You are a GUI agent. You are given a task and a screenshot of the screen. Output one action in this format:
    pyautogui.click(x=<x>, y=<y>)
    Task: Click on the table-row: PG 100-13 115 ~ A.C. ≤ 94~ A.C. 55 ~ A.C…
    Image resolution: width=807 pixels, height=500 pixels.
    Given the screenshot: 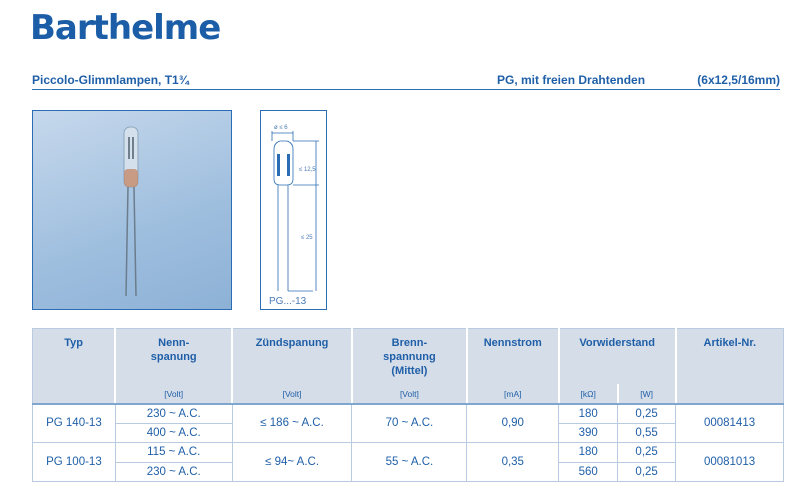 What is the action you would take?
    pyautogui.click(x=408, y=462)
    